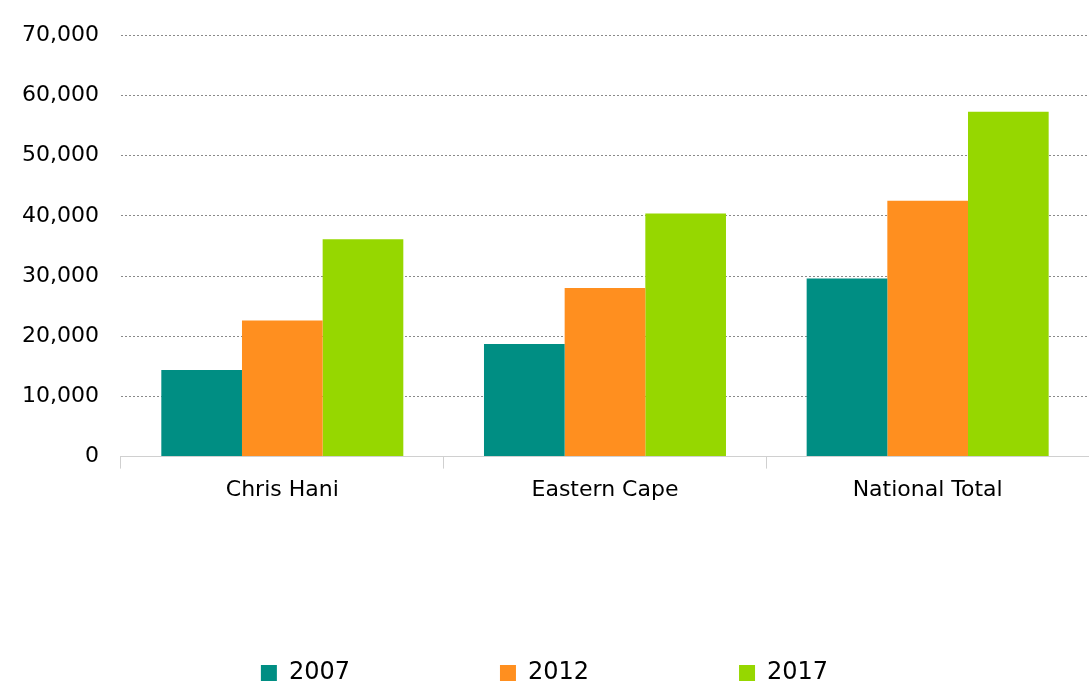  I want to click on y-tick-label: 20,000, so click(60, 334).